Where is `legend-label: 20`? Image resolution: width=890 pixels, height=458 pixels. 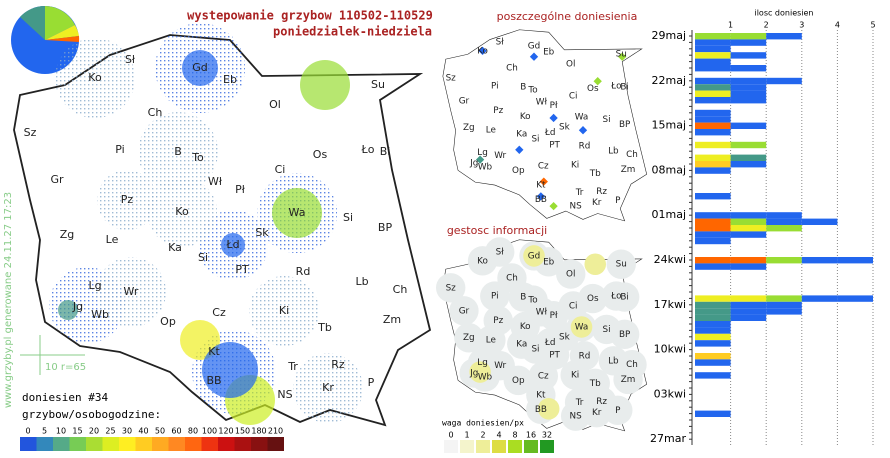
legend-label: 20 is located at coordinates (94, 431).